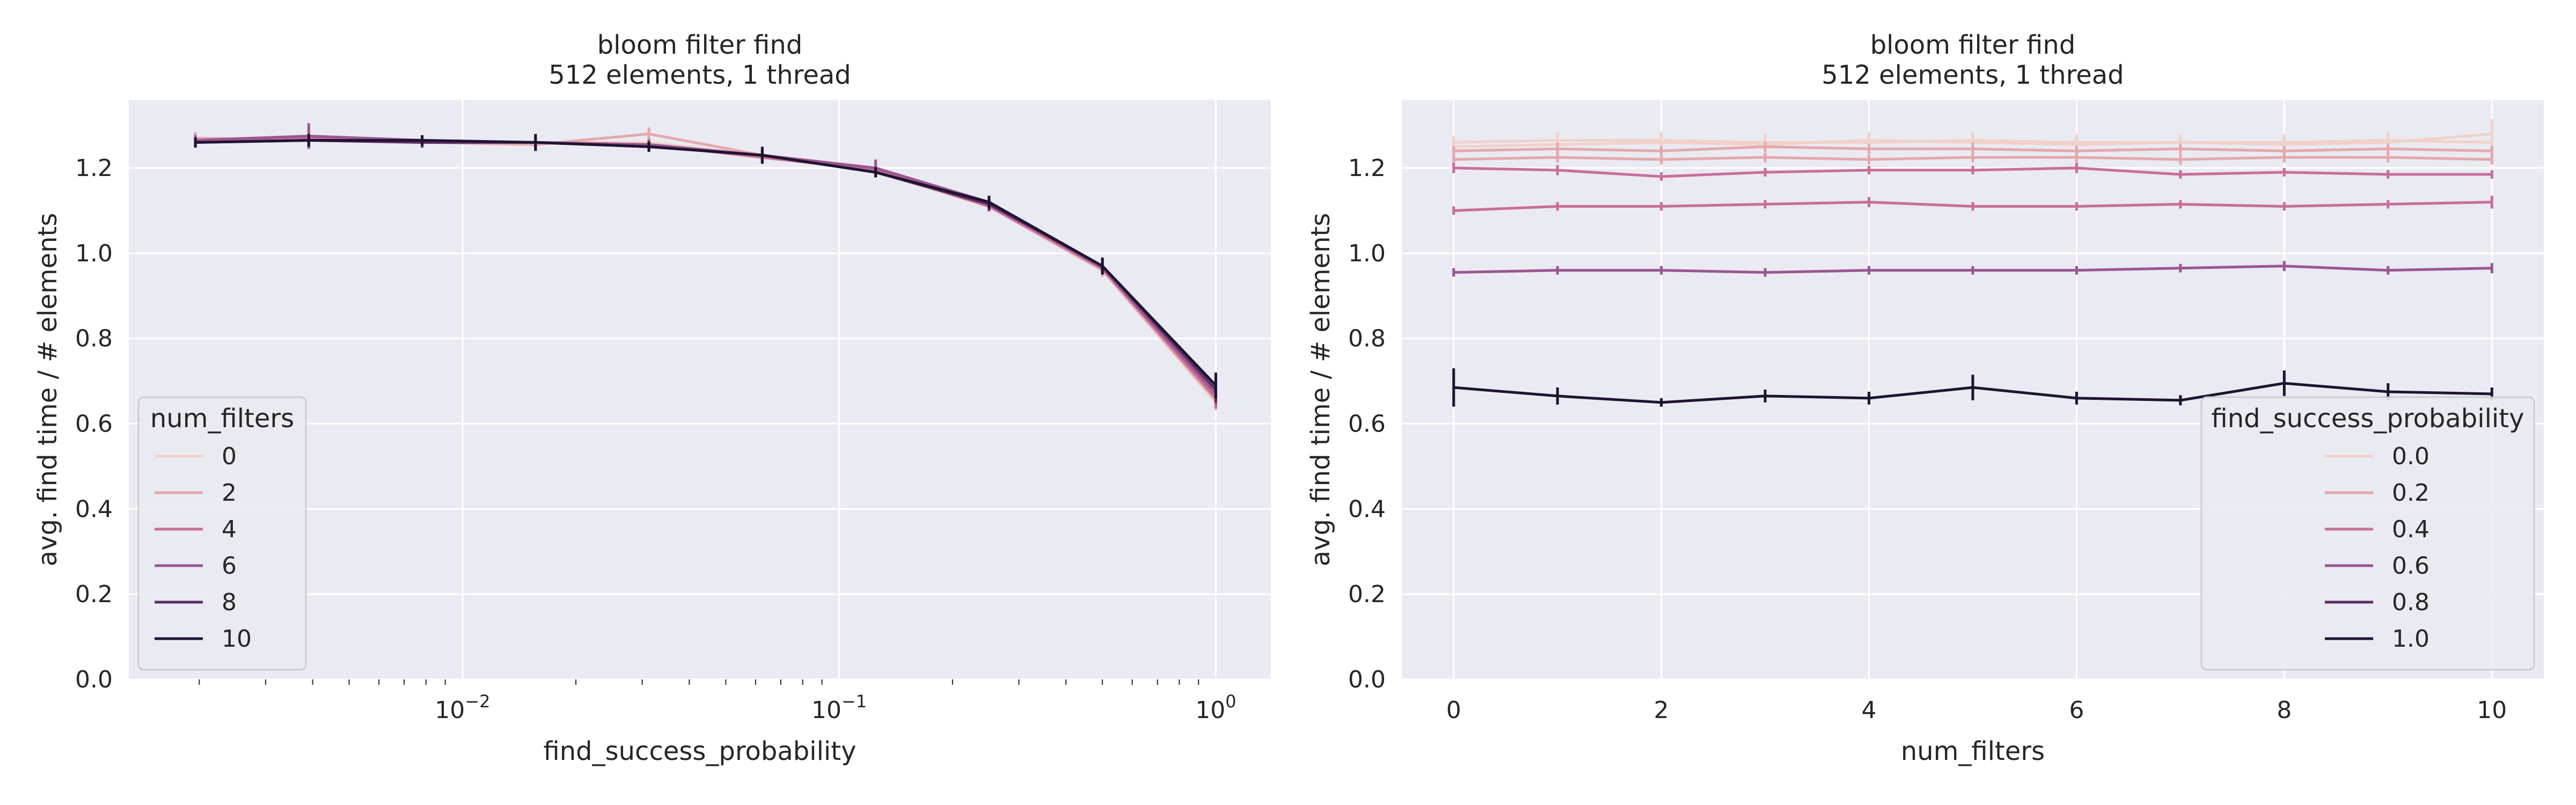  What do you see at coordinates (2410, 493) in the screenshot?
I see `legend-label: 0.2` at bounding box center [2410, 493].